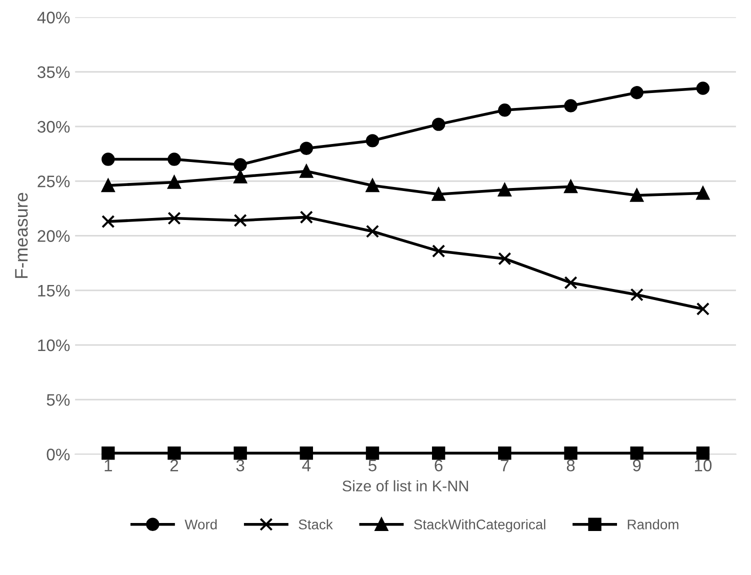 The image size is (751, 575). Describe the element at coordinates (240, 466) in the screenshot. I see `x-tick-label: 3` at that location.